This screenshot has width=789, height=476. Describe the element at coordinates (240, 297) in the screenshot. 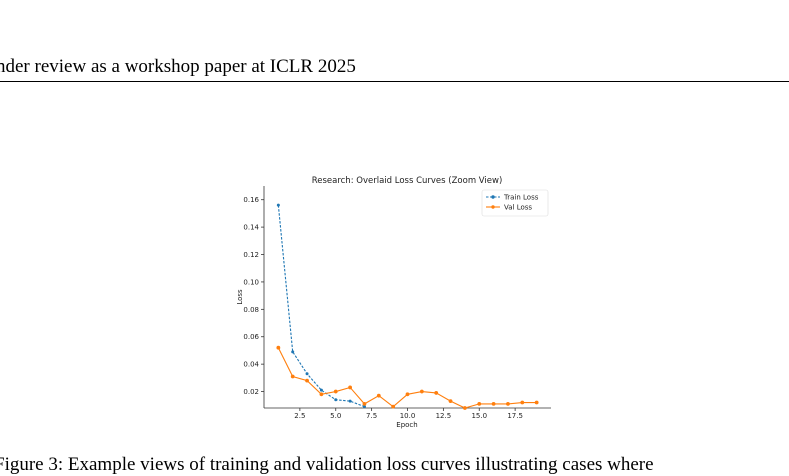

I see `y-axis-label: Loss` at that location.